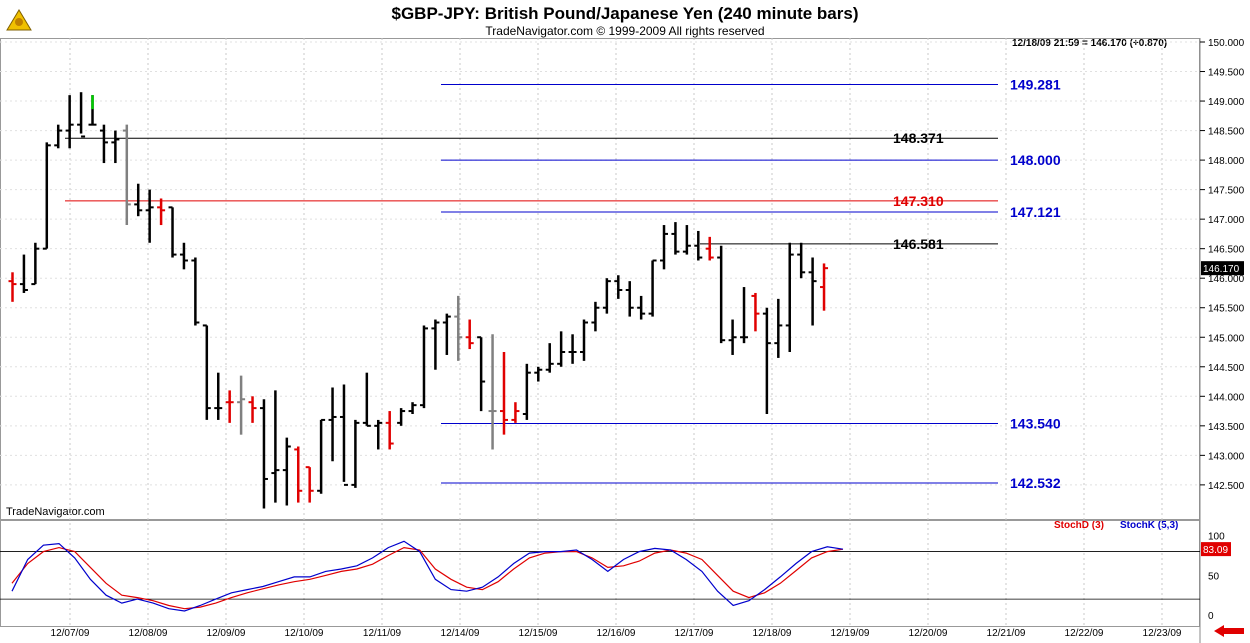  What do you see at coordinates (1226, 220) in the screenshot?
I see `price-tick-label: 147.000` at bounding box center [1226, 220].